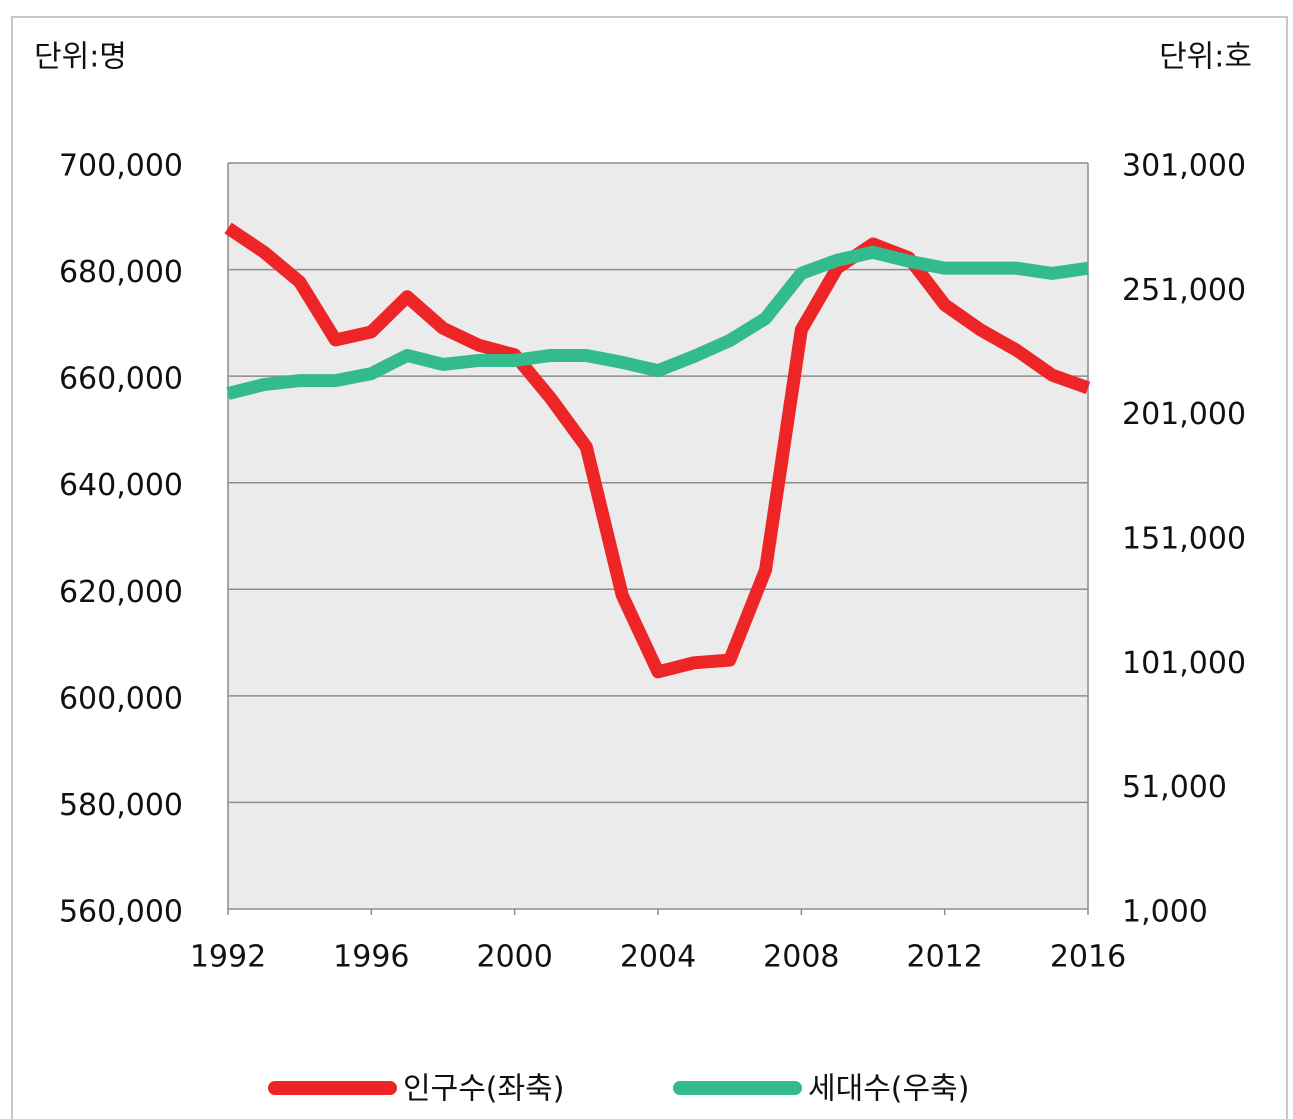 This screenshot has width=1293, height=1119. Describe the element at coordinates (1184, 663) in the screenshot. I see `y2-tick-label: 101,000` at that location.